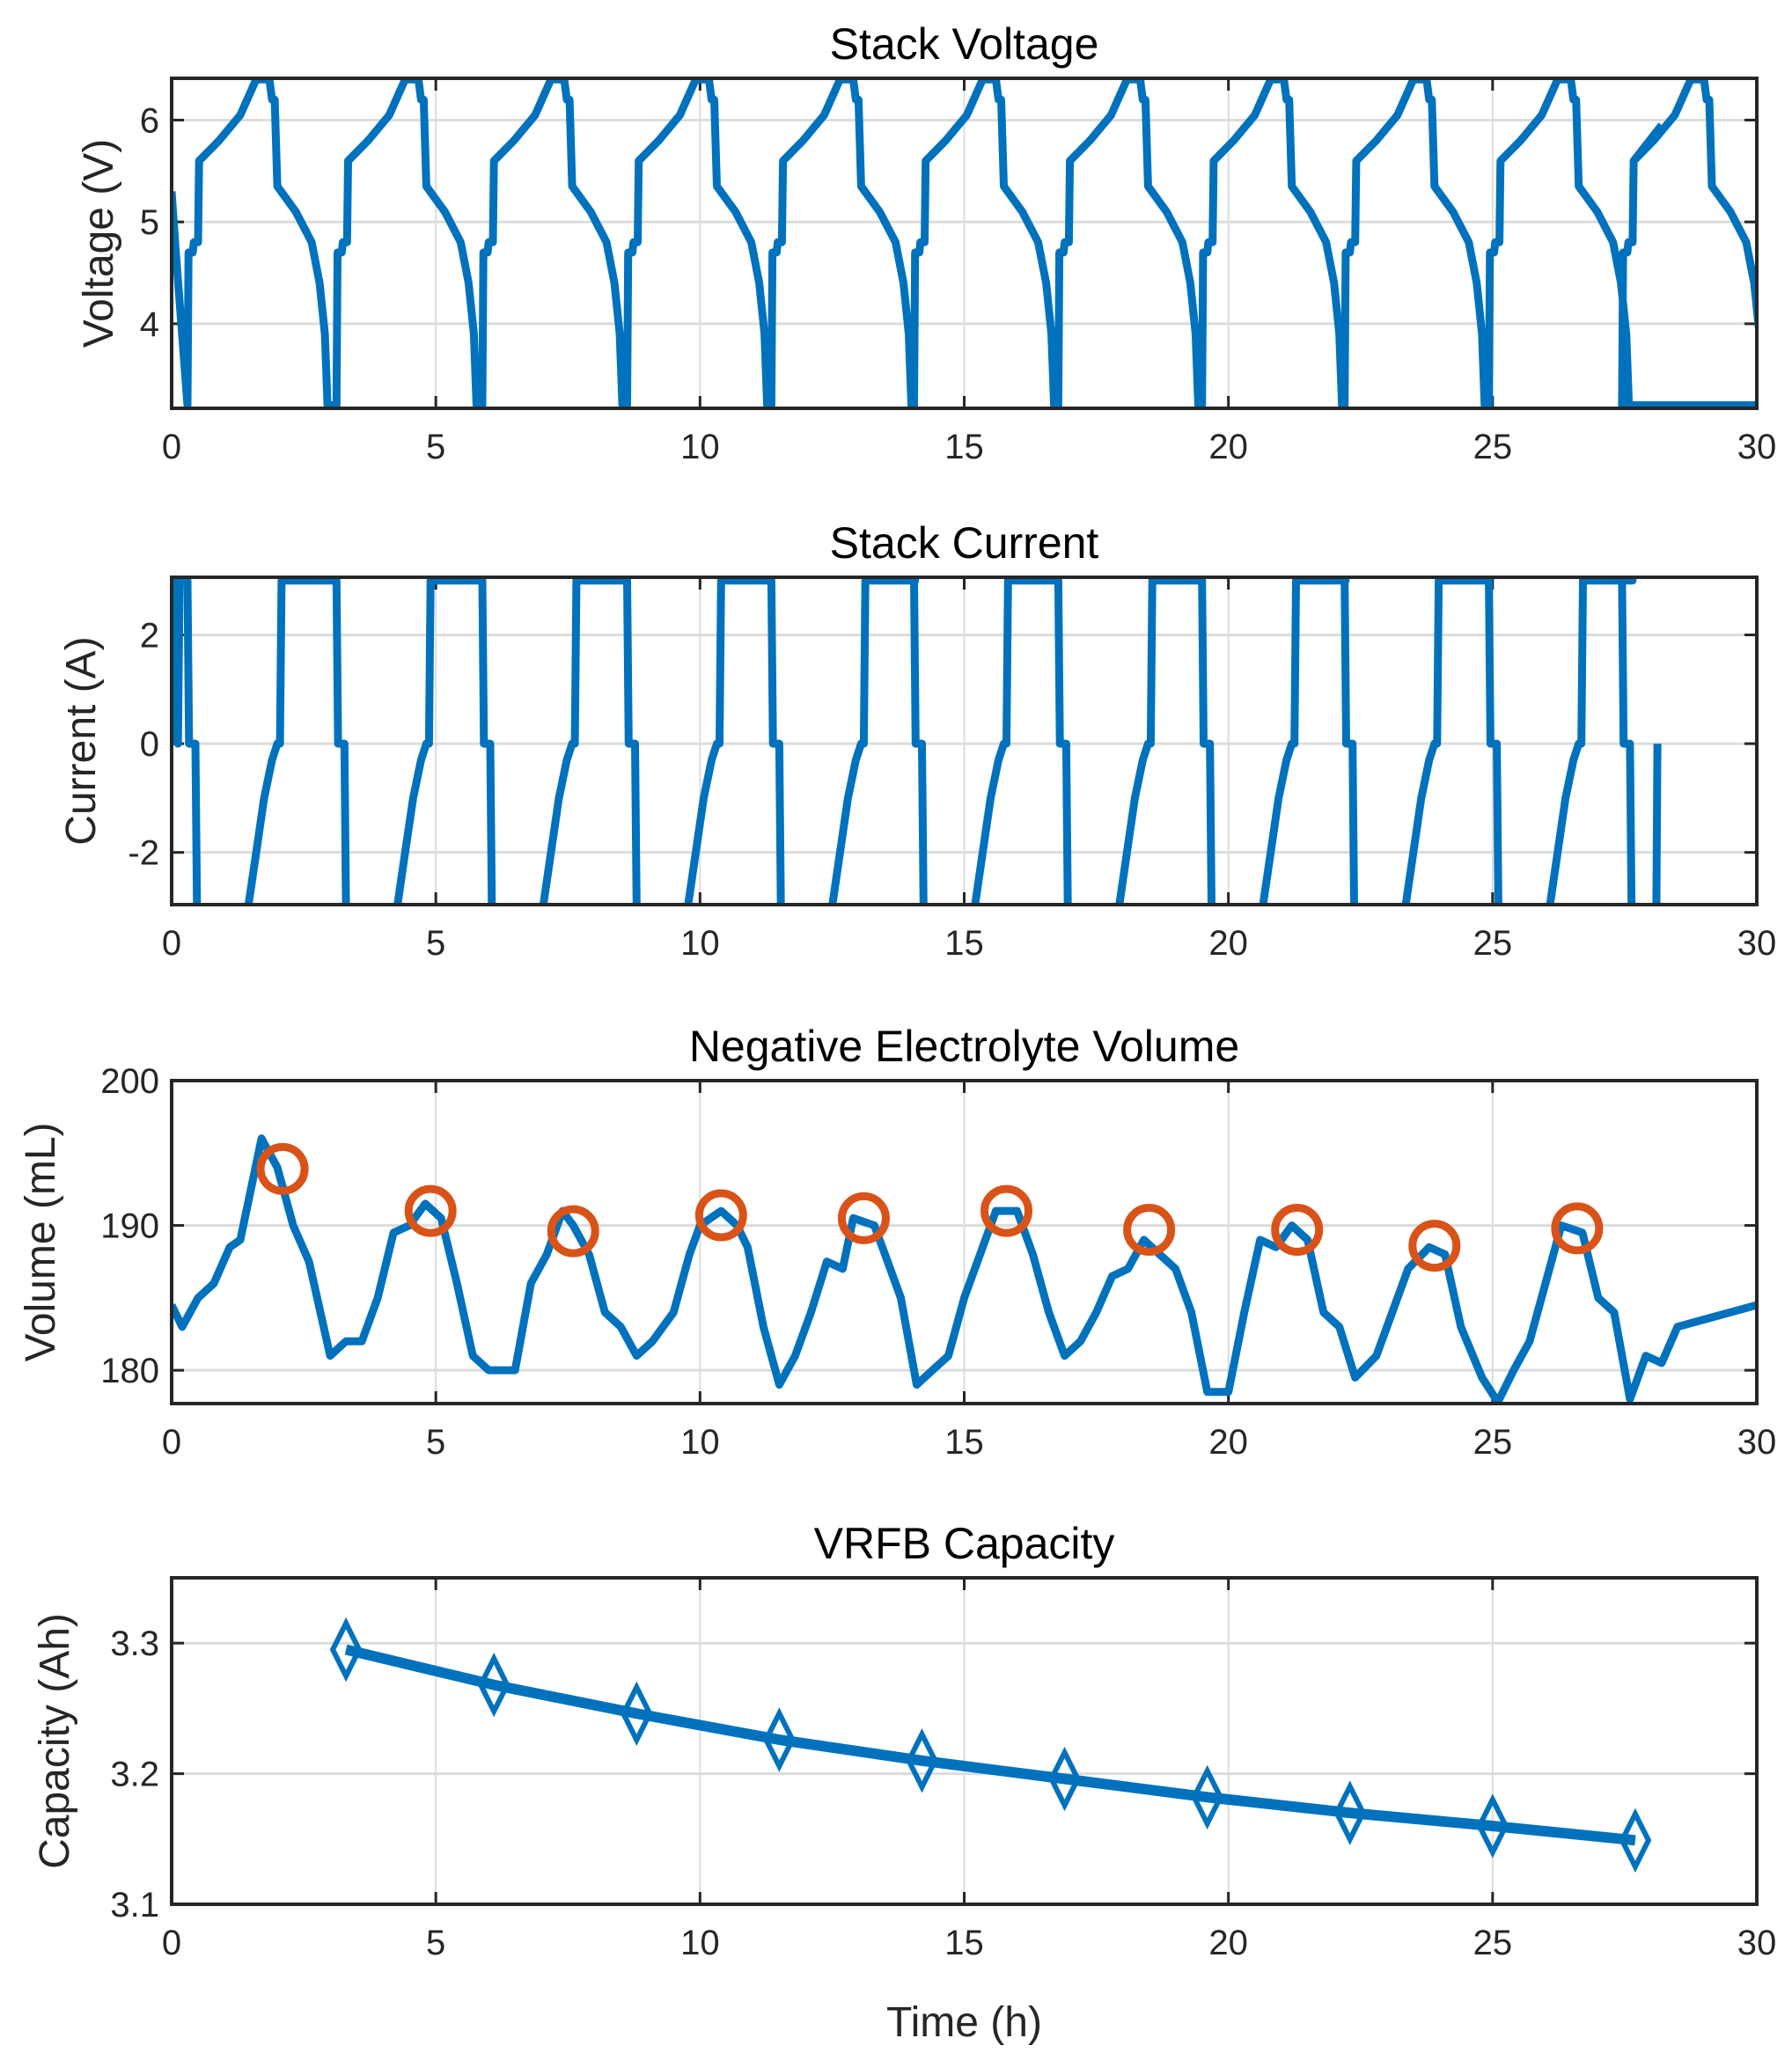 This screenshot has width=1792, height=2053. What do you see at coordinates (129, 1226) in the screenshot?
I see `y-tick-label: 190` at bounding box center [129, 1226].